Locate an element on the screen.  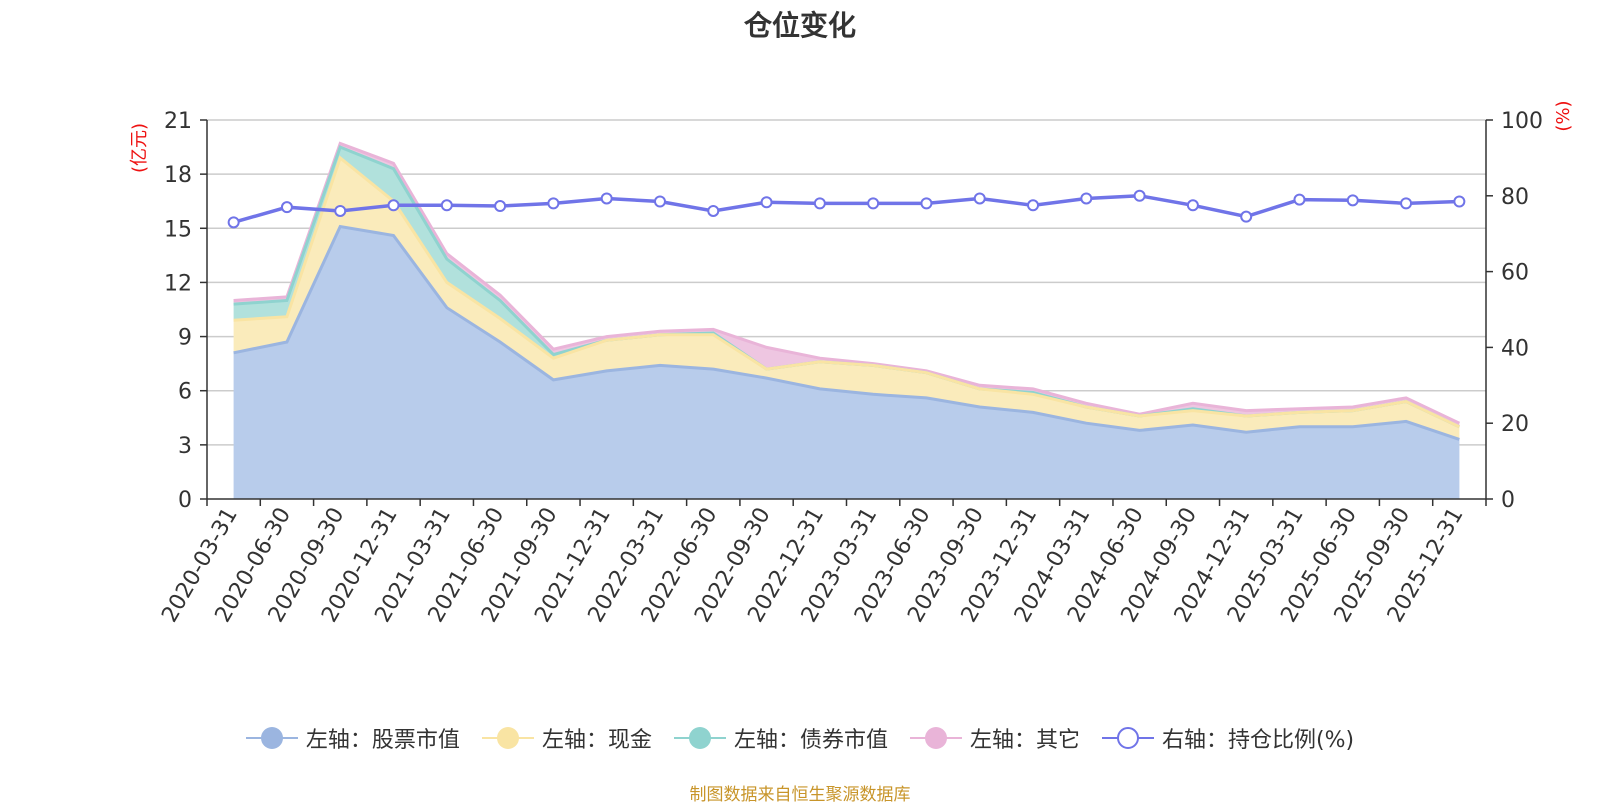
chart-title: 仓位变化 is located at coordinates (799, 25).